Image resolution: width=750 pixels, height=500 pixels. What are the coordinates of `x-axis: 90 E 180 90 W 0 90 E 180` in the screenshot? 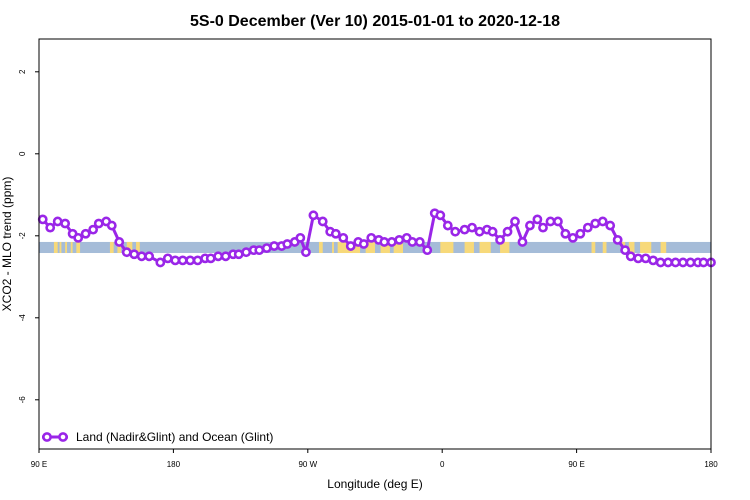 It's located at (374, 459).